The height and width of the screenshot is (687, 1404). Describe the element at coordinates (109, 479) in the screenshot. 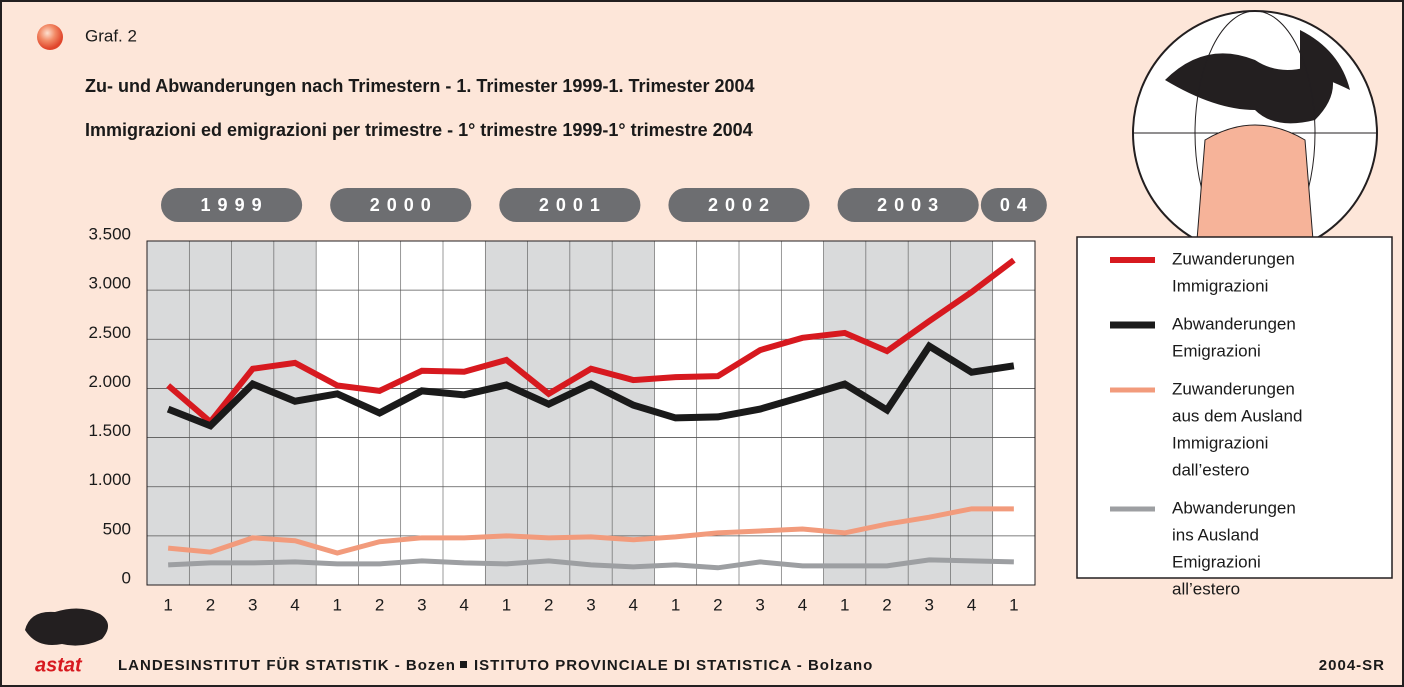

I see `y-tick-label: 1.000` at that location.